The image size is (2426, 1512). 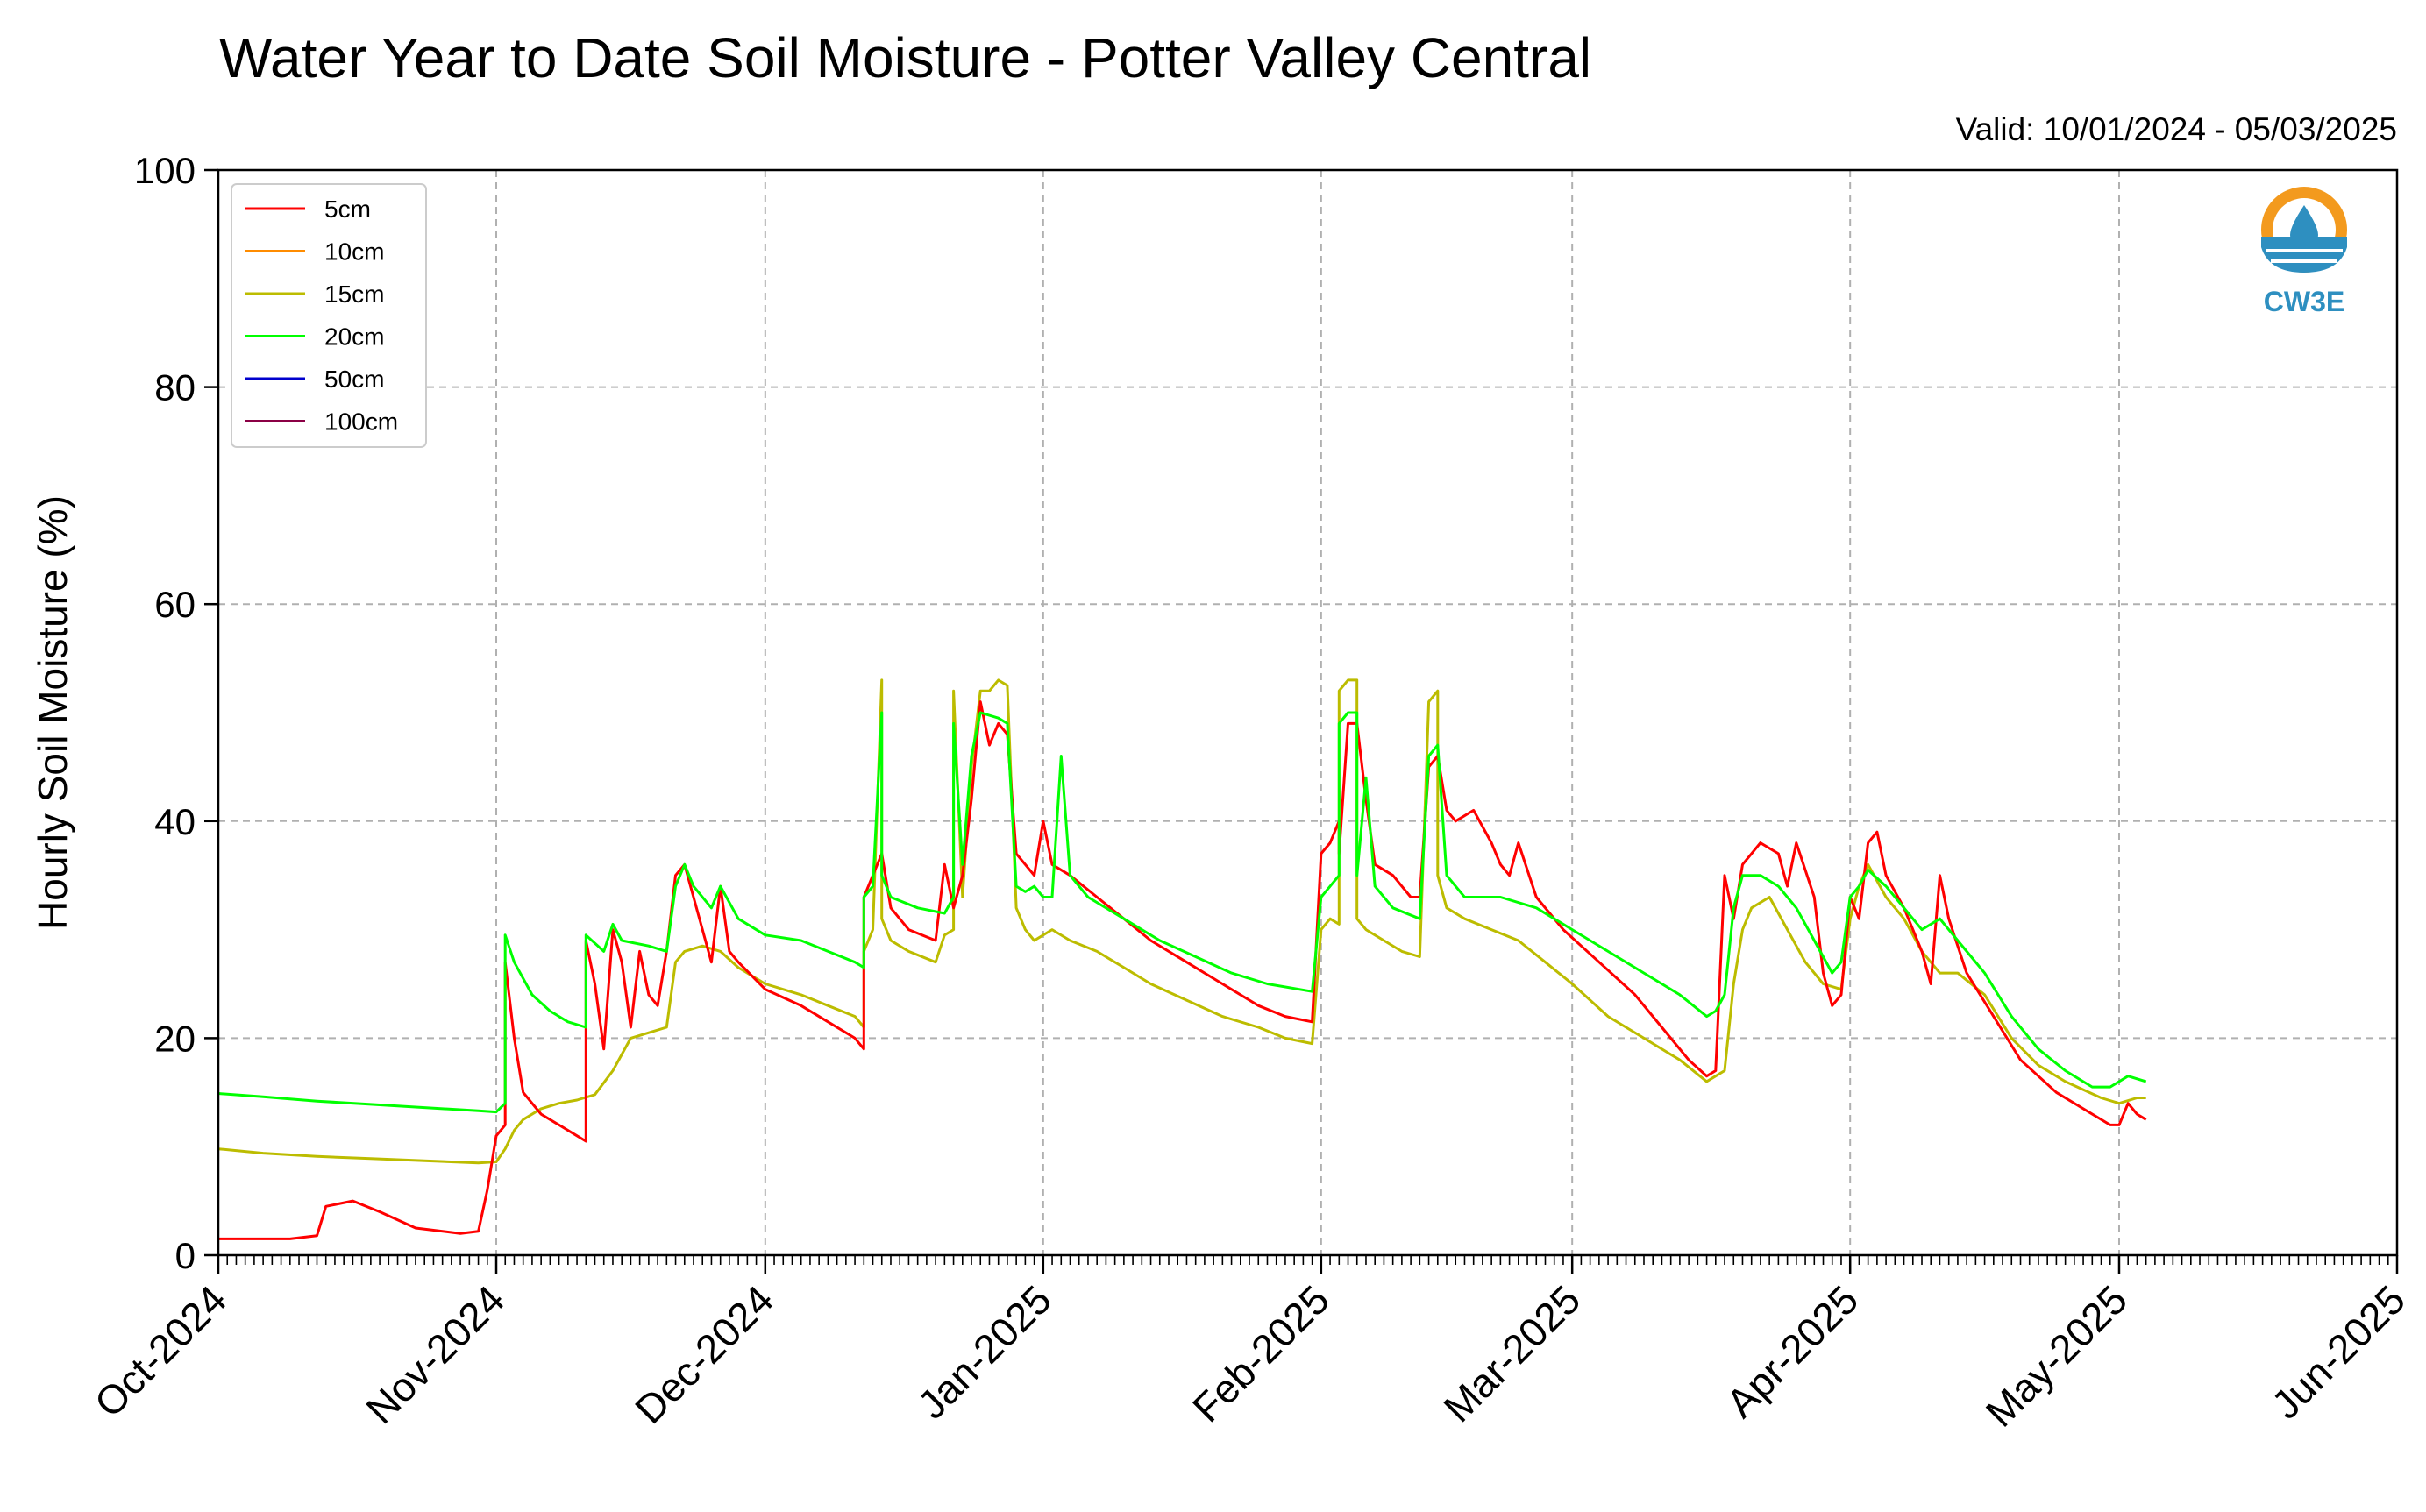 What do you see at coordinates (52, 712) in the screenshot?
I see `y-axis-label: Hourly Soil Moisture (%)` at bounding box center [52, 712].